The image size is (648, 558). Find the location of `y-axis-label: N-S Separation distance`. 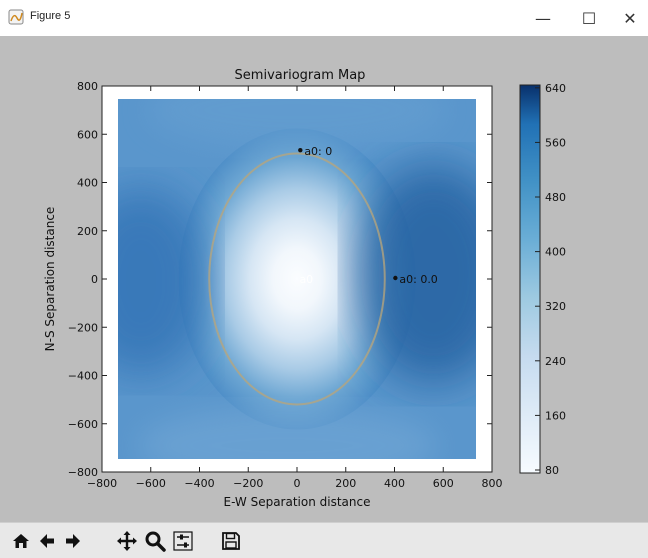

y-axis-label: N-S Separation distance is located at coordinates (50, 279).